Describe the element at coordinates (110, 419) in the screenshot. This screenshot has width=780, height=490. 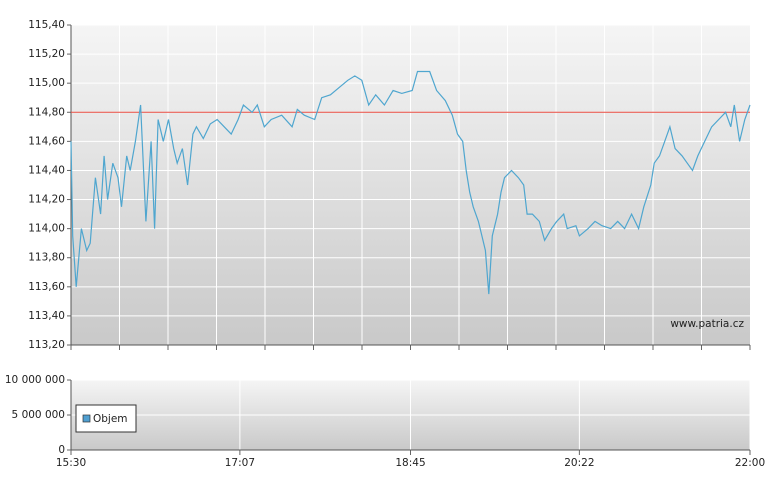
I see `legend-label: Objem` at that location.